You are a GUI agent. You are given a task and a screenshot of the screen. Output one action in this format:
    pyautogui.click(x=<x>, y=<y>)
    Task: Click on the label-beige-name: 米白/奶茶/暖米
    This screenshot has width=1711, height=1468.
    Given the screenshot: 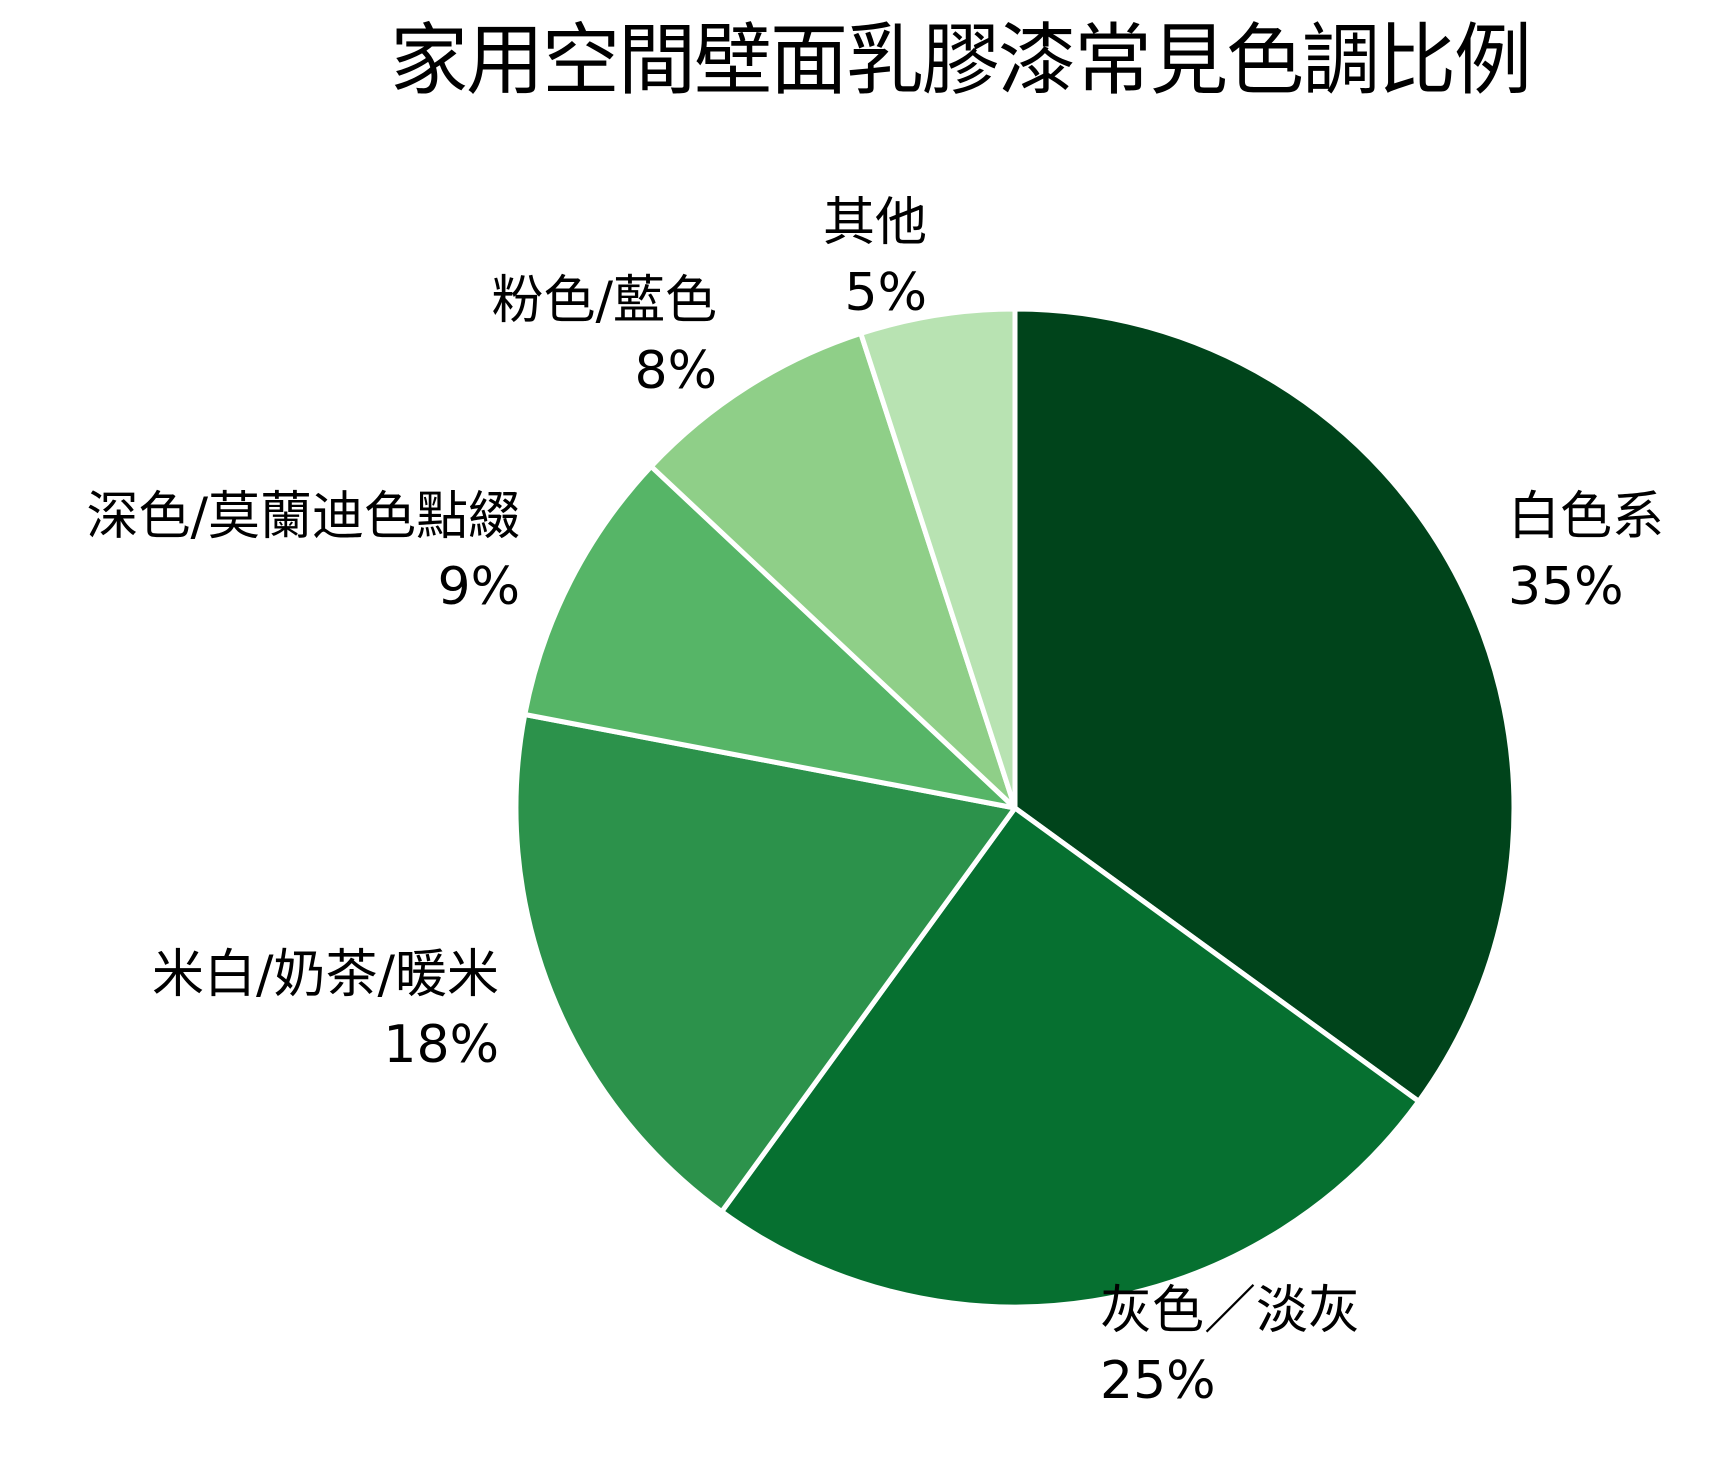 What is the action you would take?
    pyautogui.click(x=325, y=975)
    